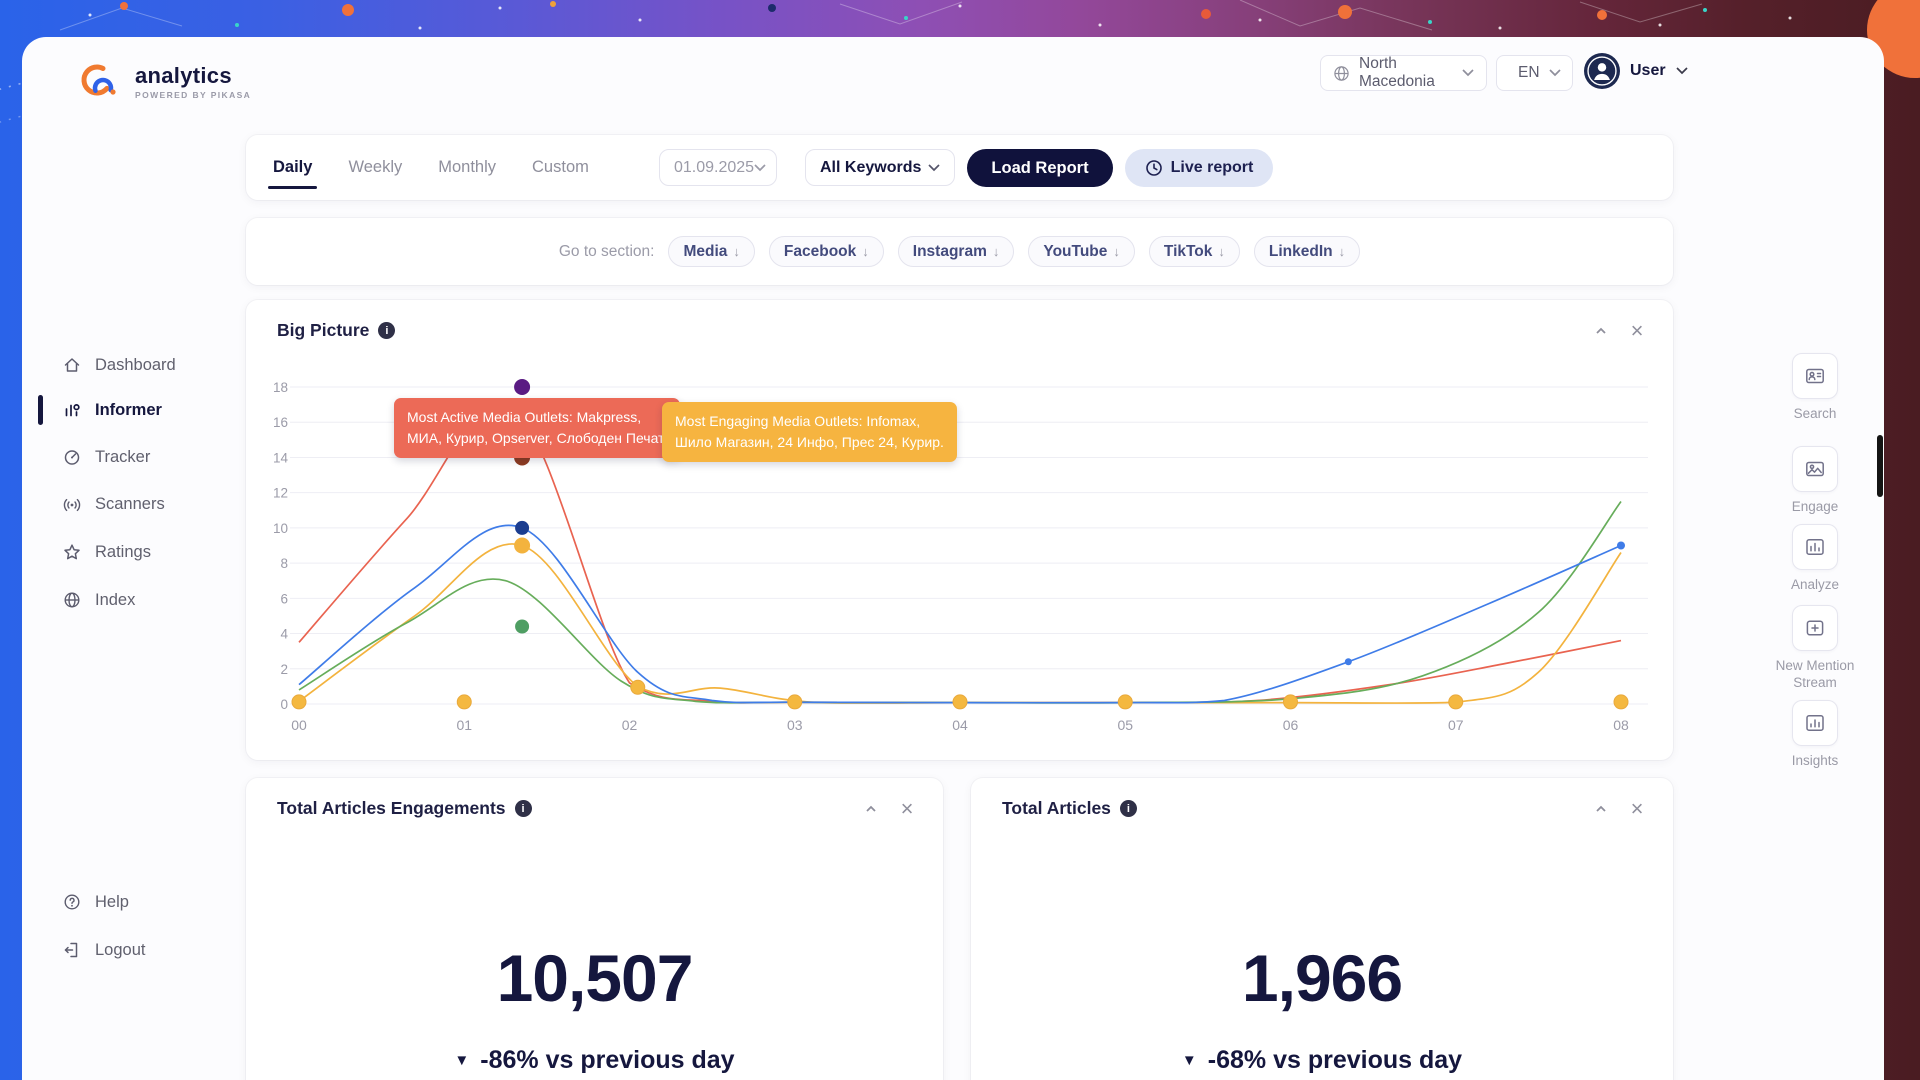  I want to click on sidebar-item-dashboard: Dashboard, so click(152, 365).